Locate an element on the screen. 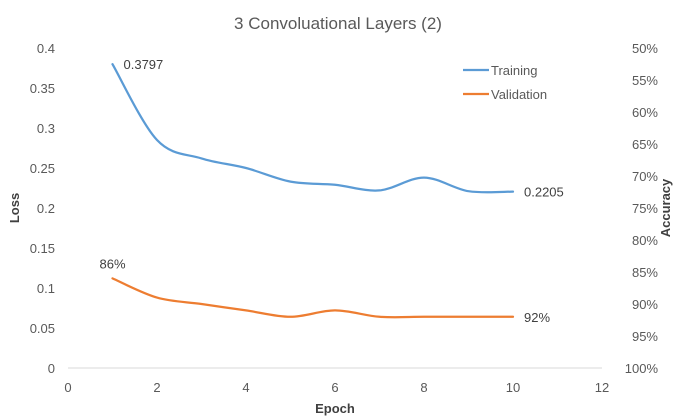 The width and height of the screenshot is (676, 419). y-tick-left-label: 0.2 is located at coordinates (46, 208).